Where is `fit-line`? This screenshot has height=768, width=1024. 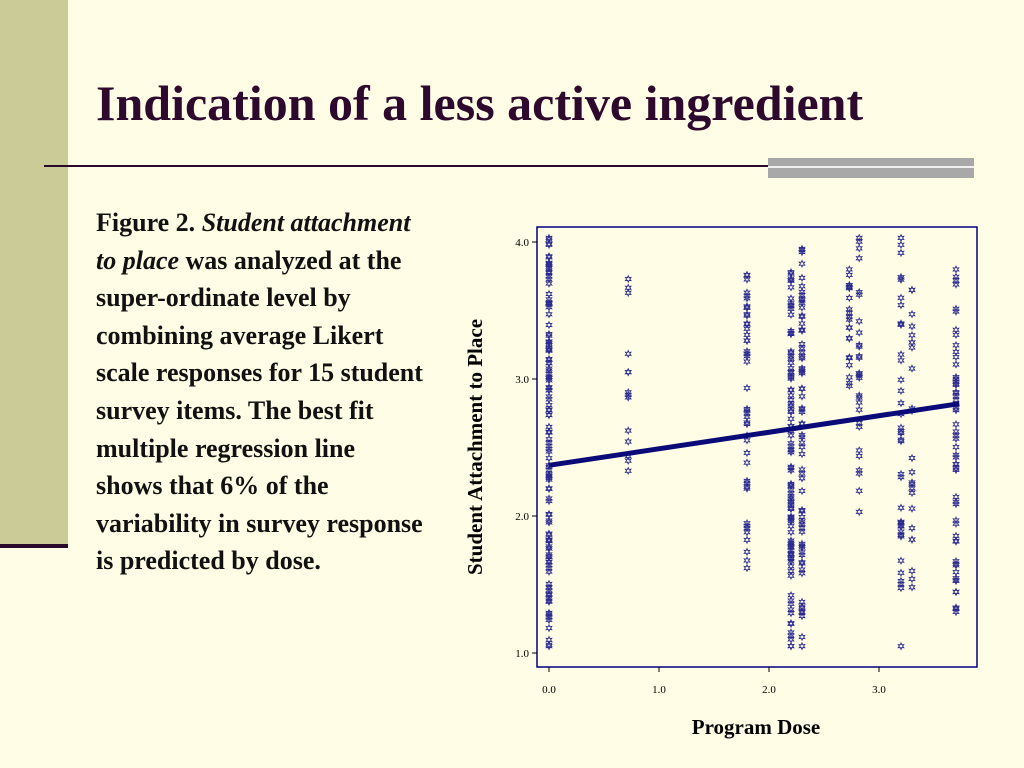 fit-line is located at coordinates (754, 434).